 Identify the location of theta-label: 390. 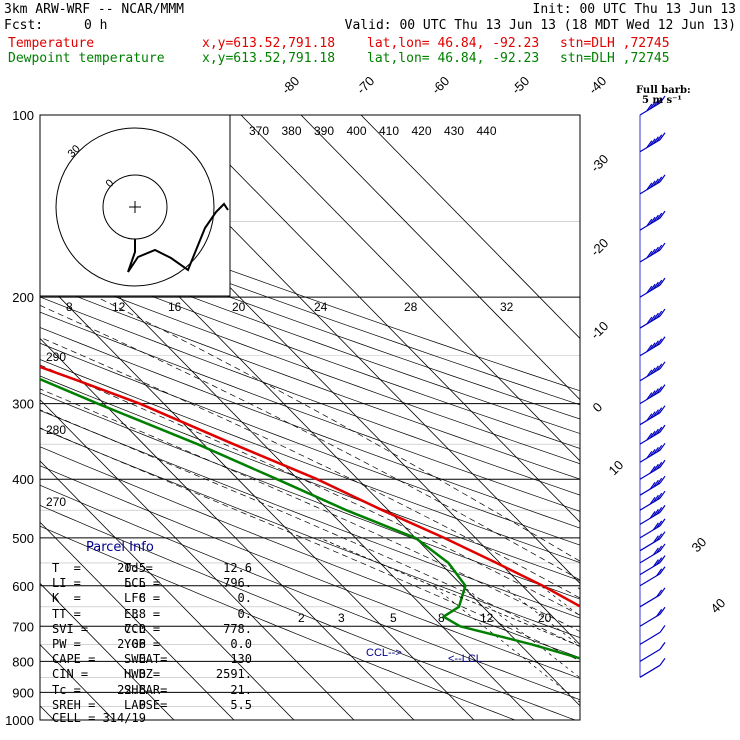
(324, 131).